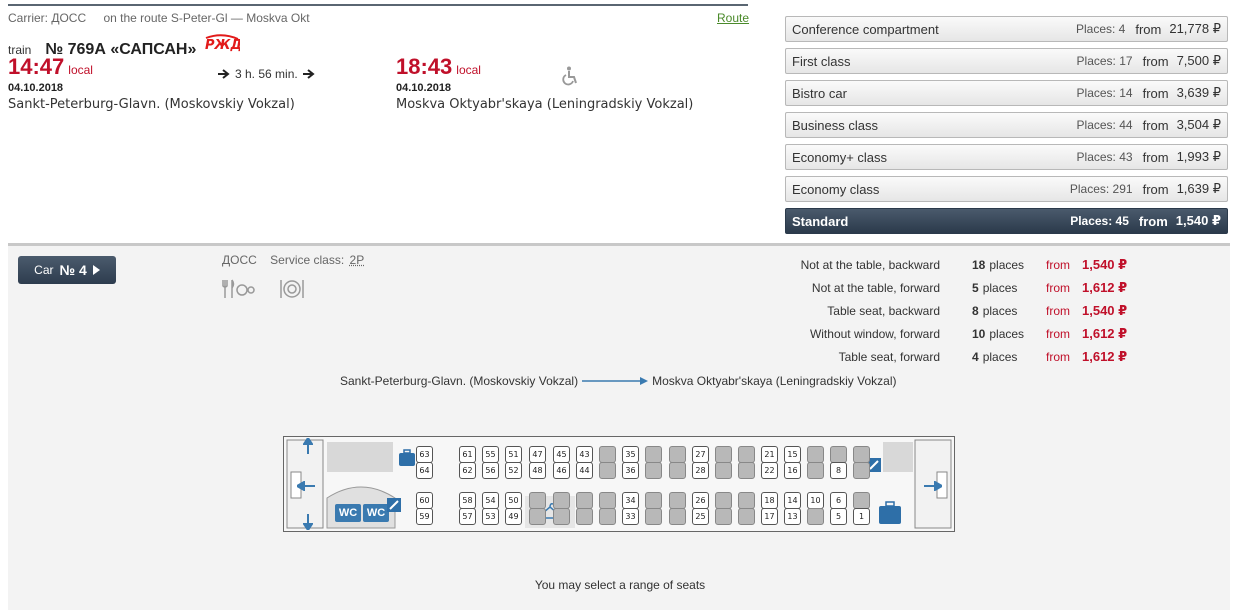  Describe the element at coordinates (584, 454) in the screenshot. I see `seat: 43` at that location.